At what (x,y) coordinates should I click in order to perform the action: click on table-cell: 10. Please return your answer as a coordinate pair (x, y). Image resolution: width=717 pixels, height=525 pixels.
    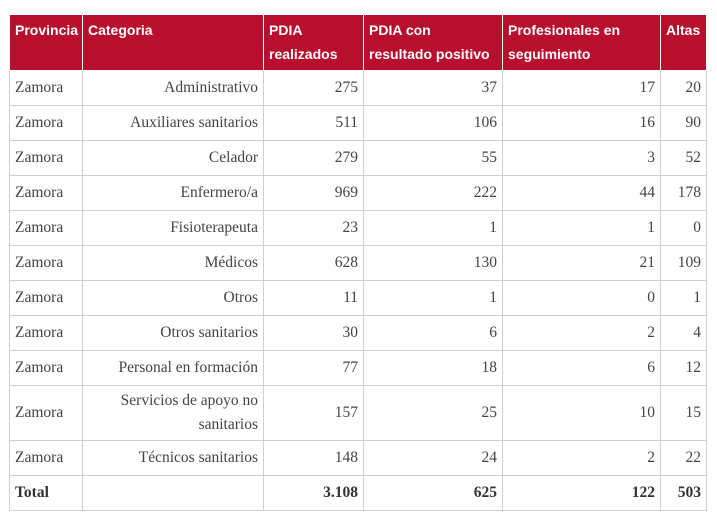
    Looking at the image, I should click on (581, 413).